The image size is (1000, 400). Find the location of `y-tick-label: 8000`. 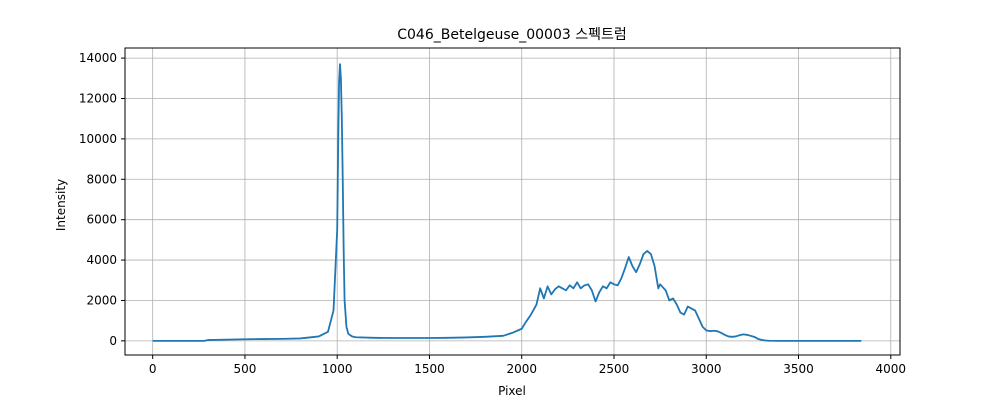

y-tick-label: 8000 is located at coordinates (101, 179).